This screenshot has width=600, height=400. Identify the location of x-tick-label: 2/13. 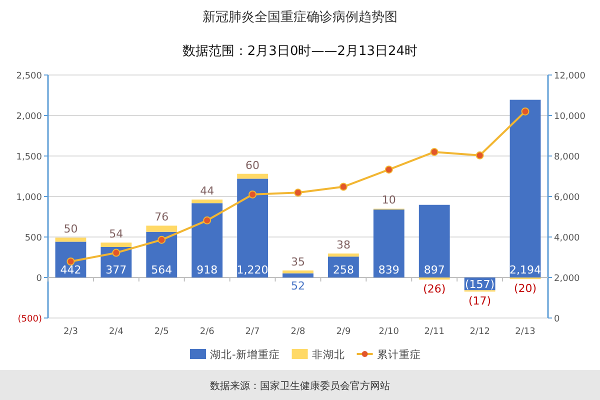
(525, 332).